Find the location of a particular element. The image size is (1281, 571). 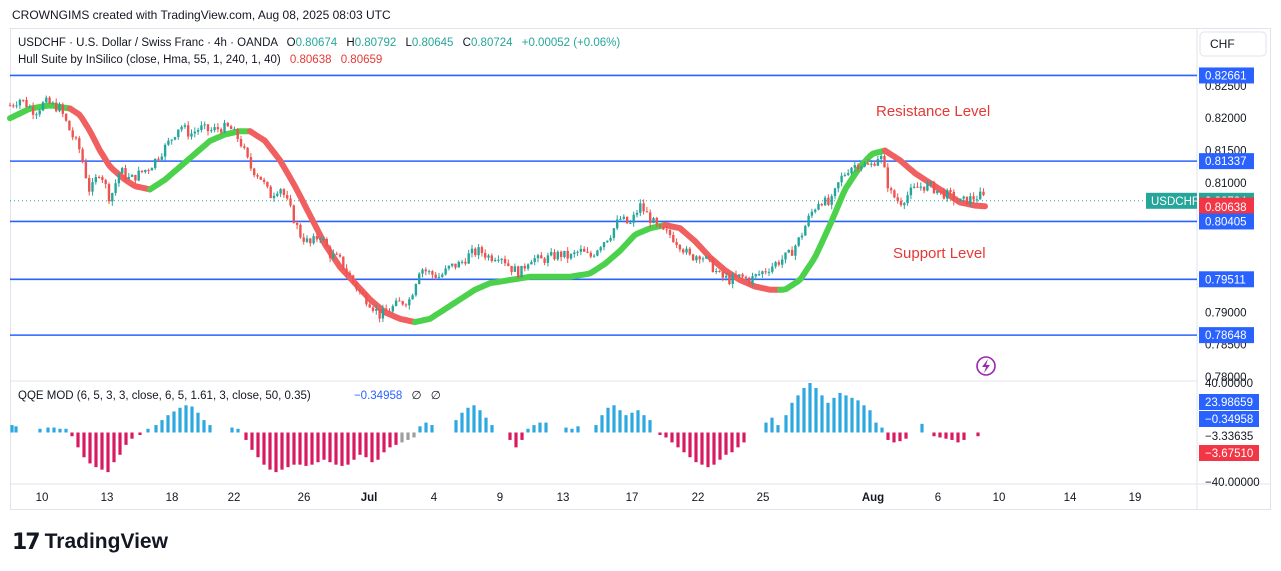

alert-lightning-icon is located at coordinates (986, 366).